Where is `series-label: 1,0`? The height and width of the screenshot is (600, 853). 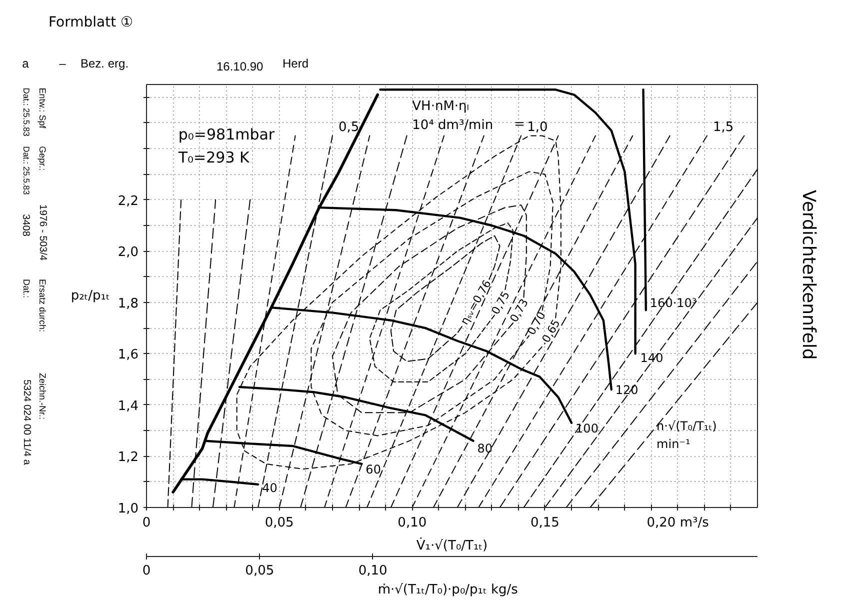 series-label: 1,0 is located at coordinates (537, 127).